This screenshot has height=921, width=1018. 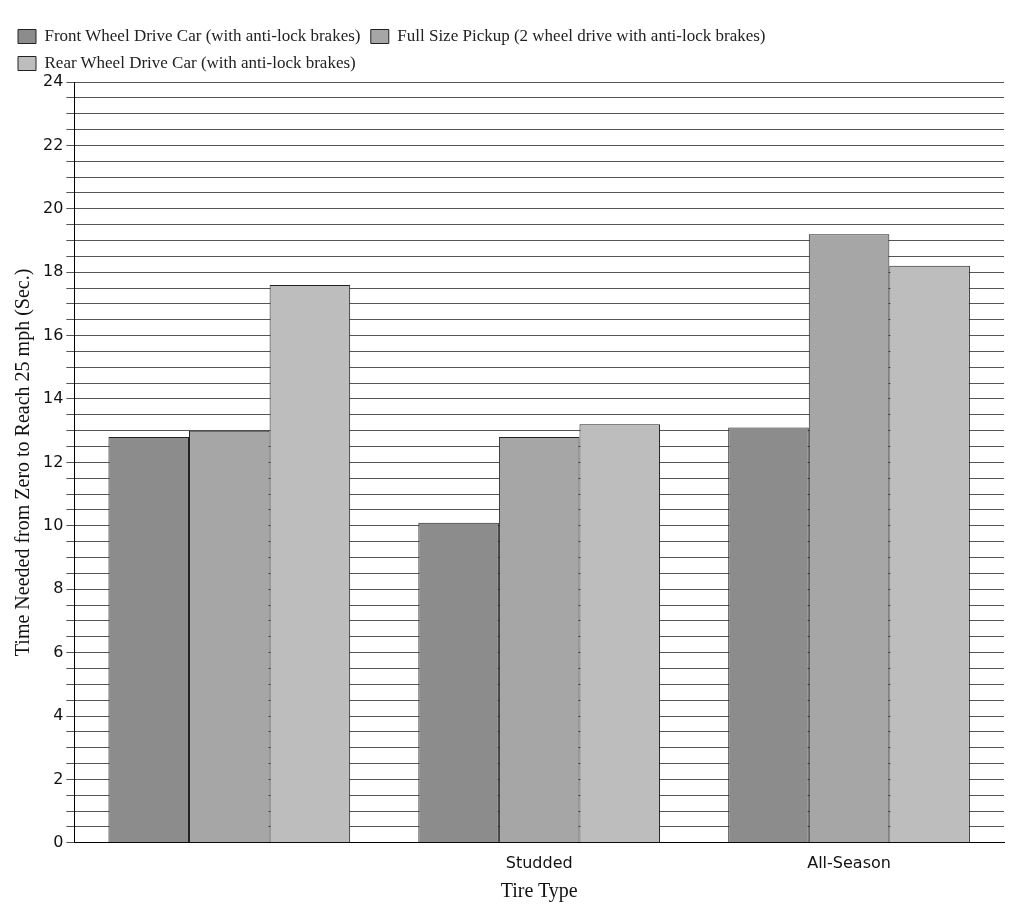 What do you see at coordinates (53, 207) in the screenshot?
I see `y-tick-label: 20` at bounding box center [53, 207].